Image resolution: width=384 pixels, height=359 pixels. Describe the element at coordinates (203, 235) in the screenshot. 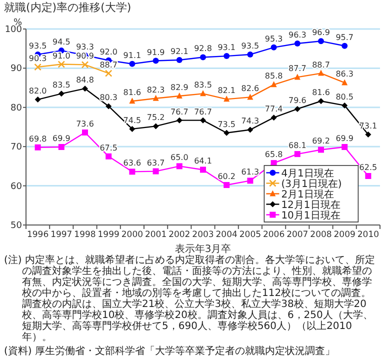

I see `x-tick-label: 2003` at that location.